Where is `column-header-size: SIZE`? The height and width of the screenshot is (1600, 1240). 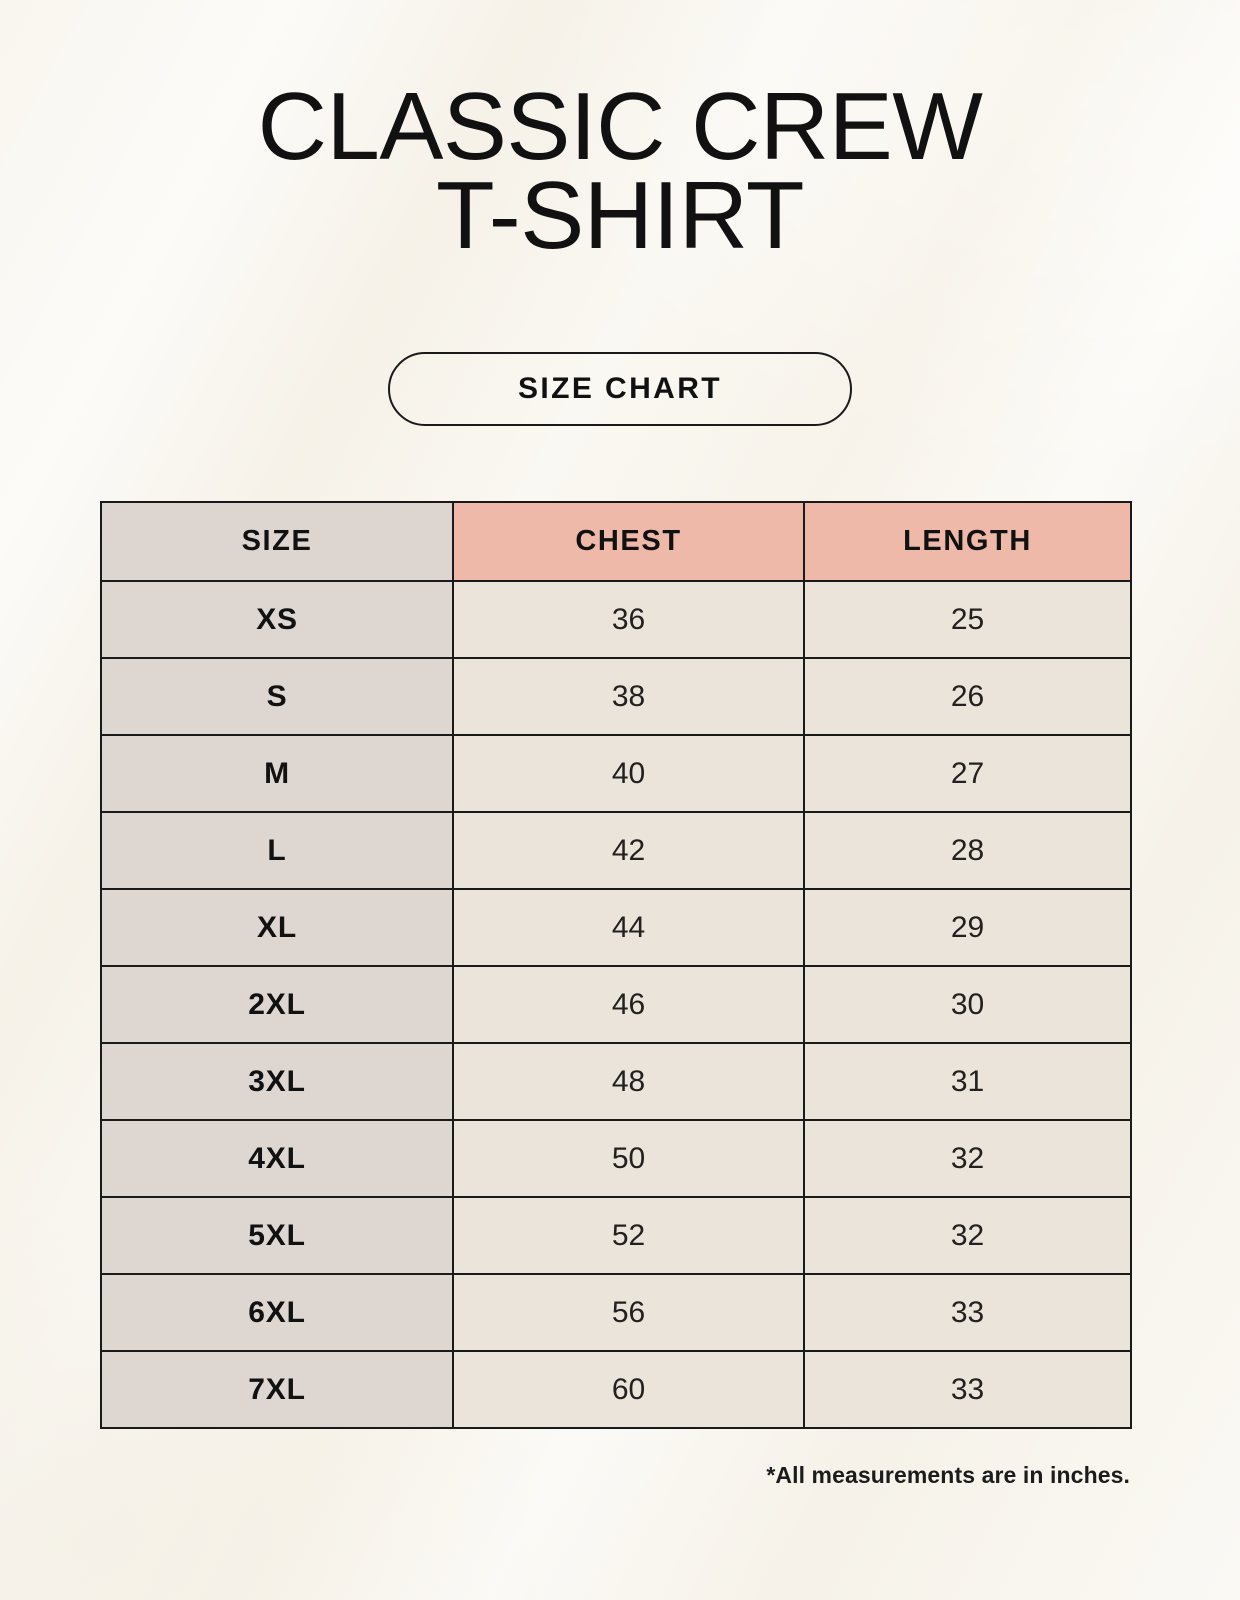 column-header-size: SIZE is located at coordinates (277, 541).